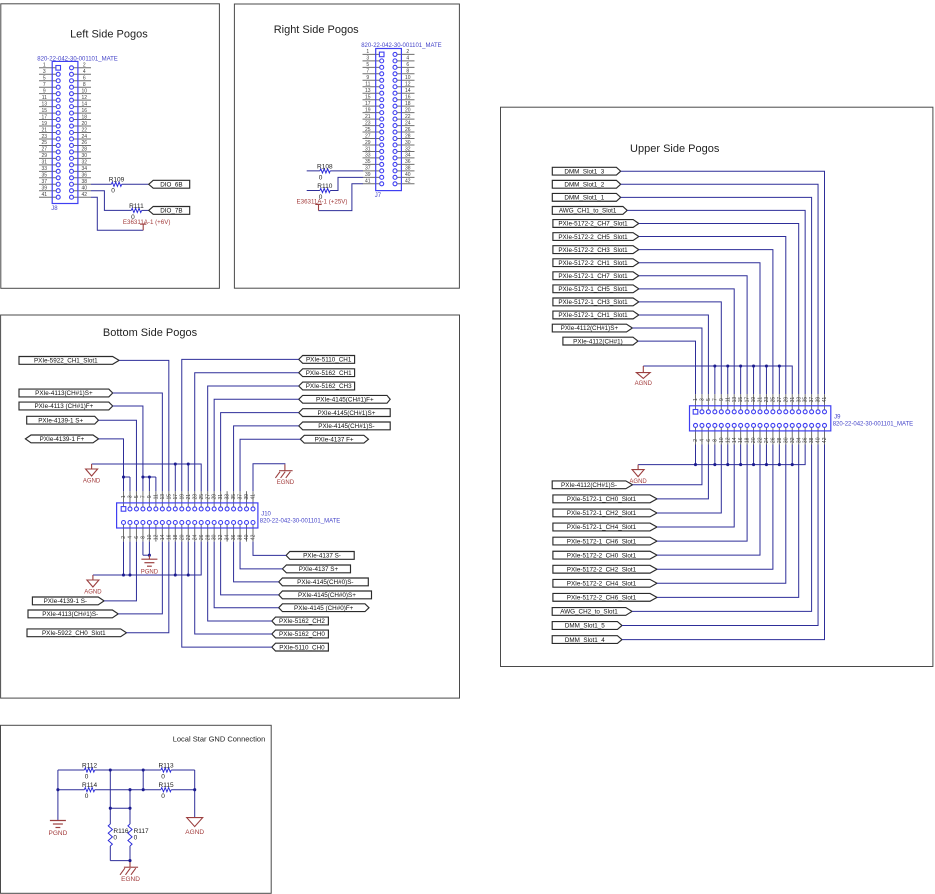 The width and height of the screenshot is (935, 894). What do you see at coordinates (602, 598) in the screenshot?
I see `svg-text: PXIe-5172-2_CH6_Slot1` at bounding box center [602, 598].